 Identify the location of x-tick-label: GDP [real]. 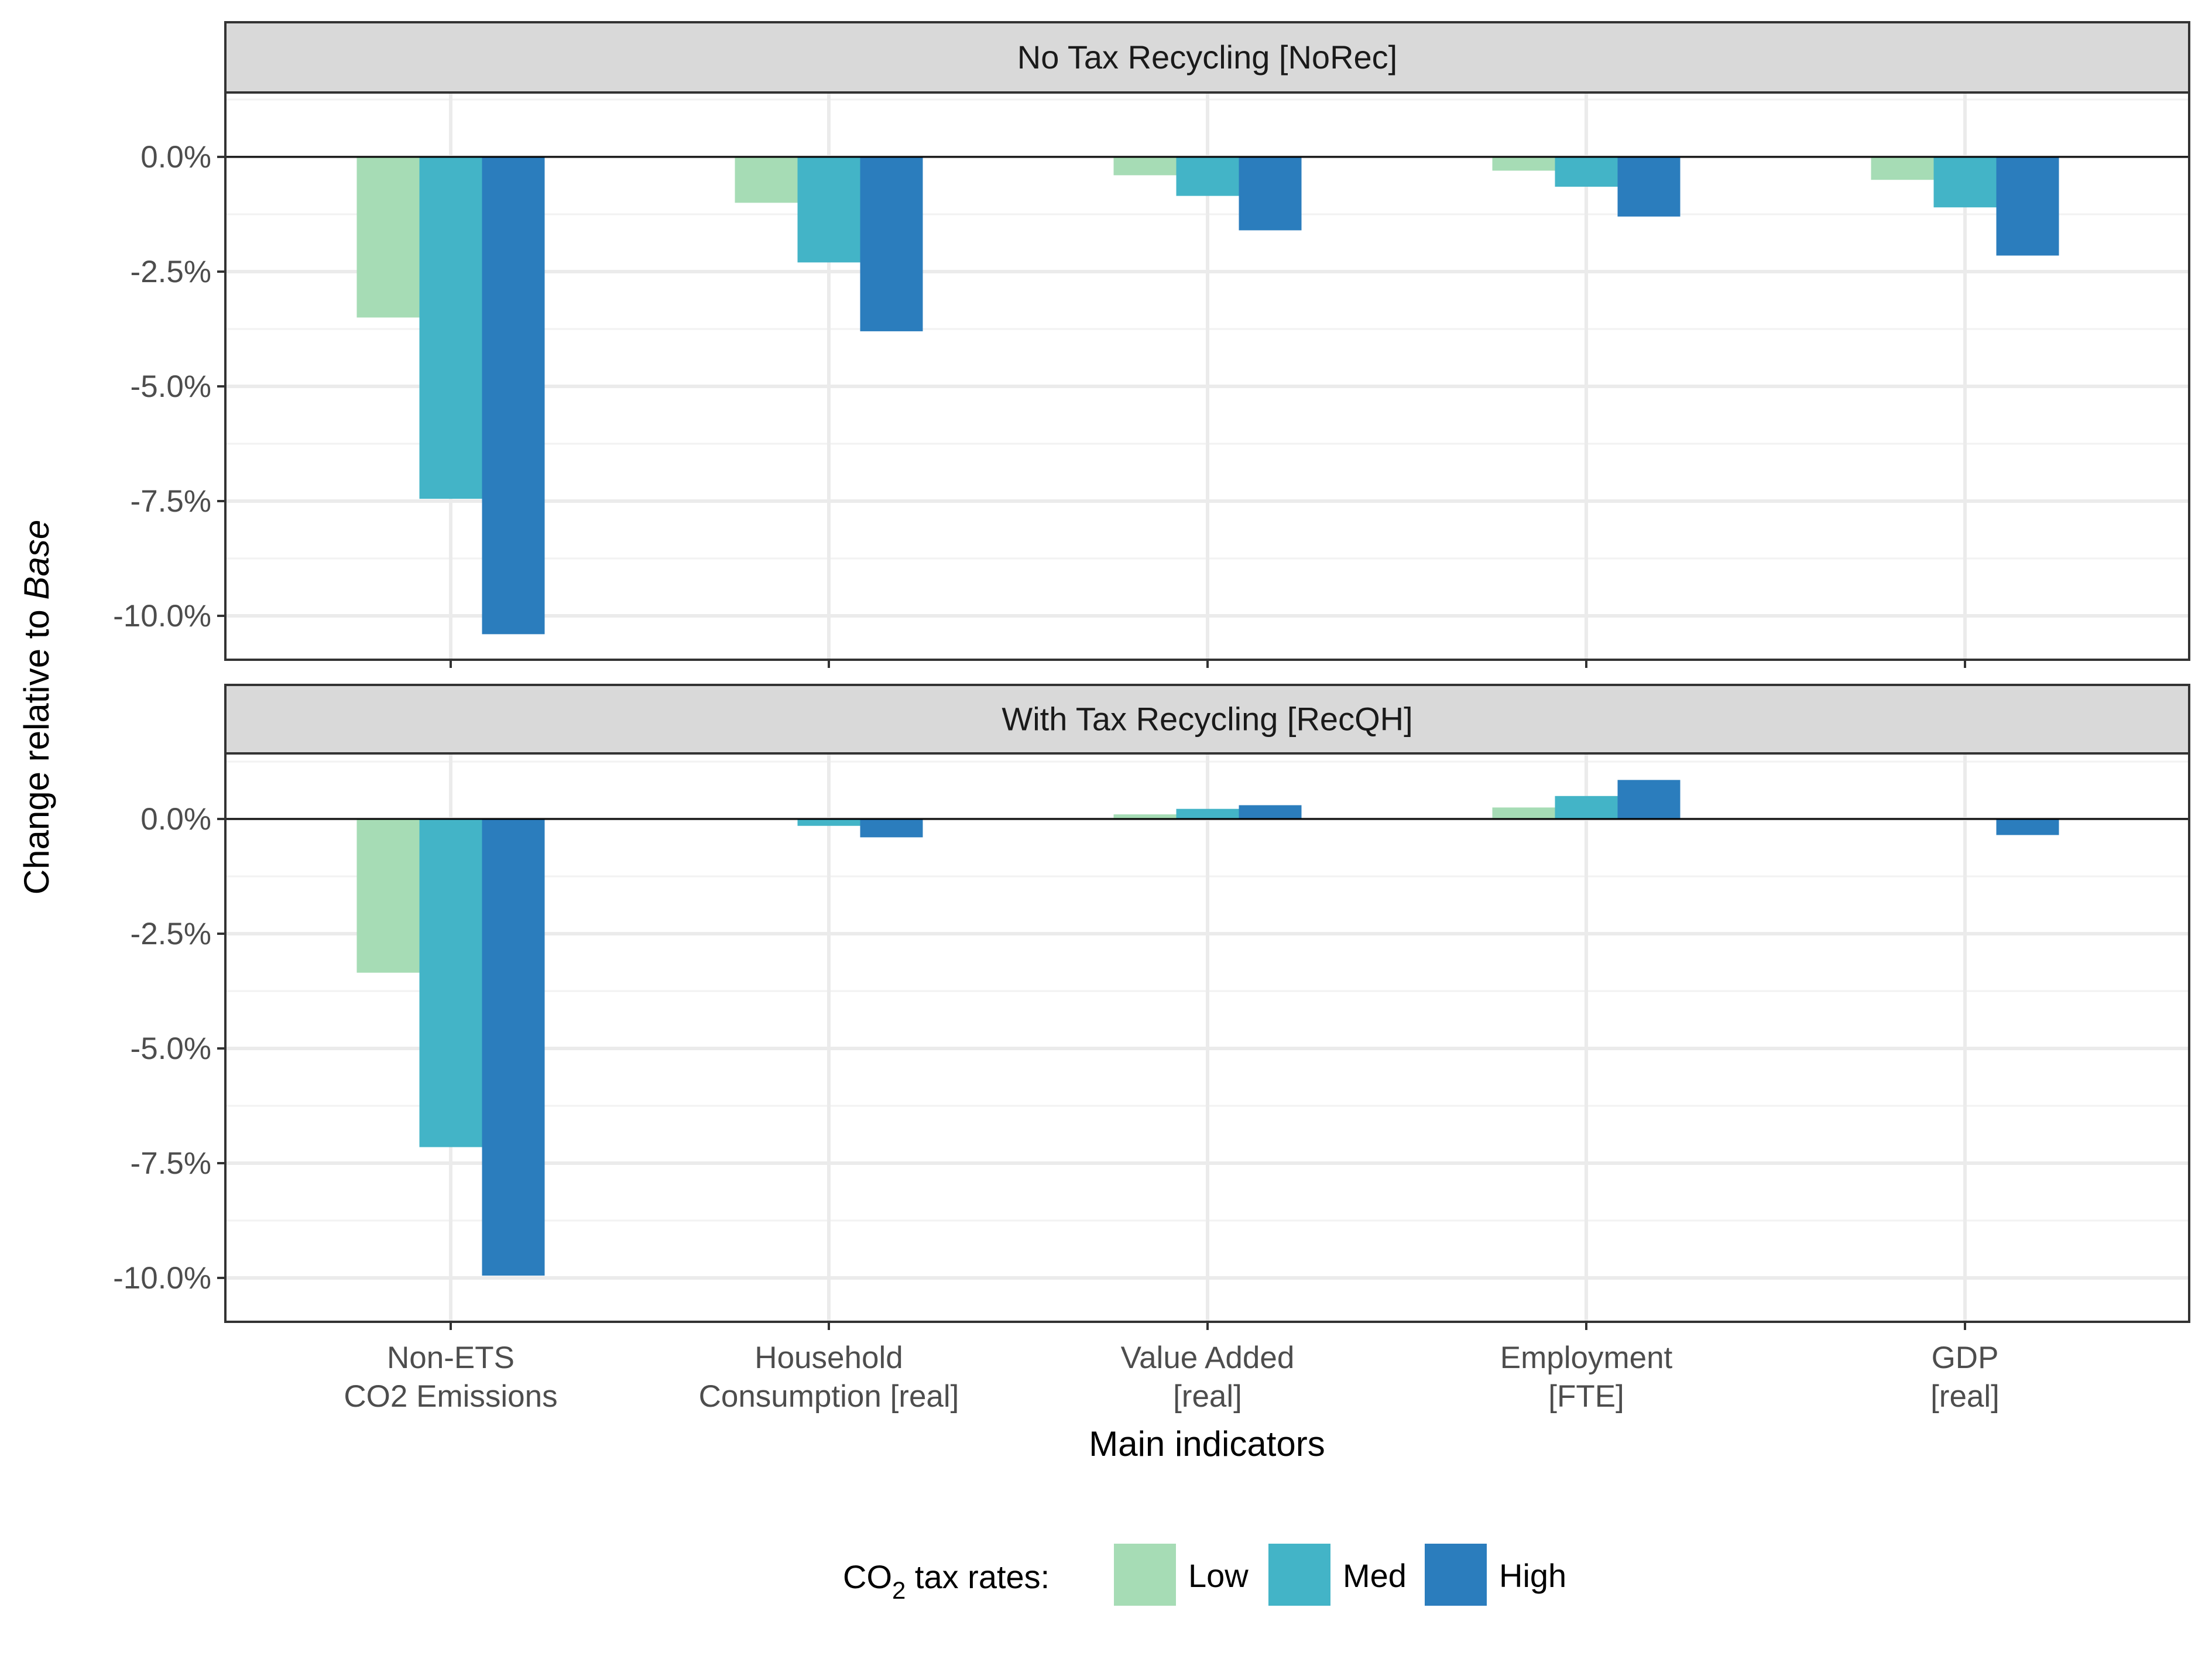
(1965, 1377).